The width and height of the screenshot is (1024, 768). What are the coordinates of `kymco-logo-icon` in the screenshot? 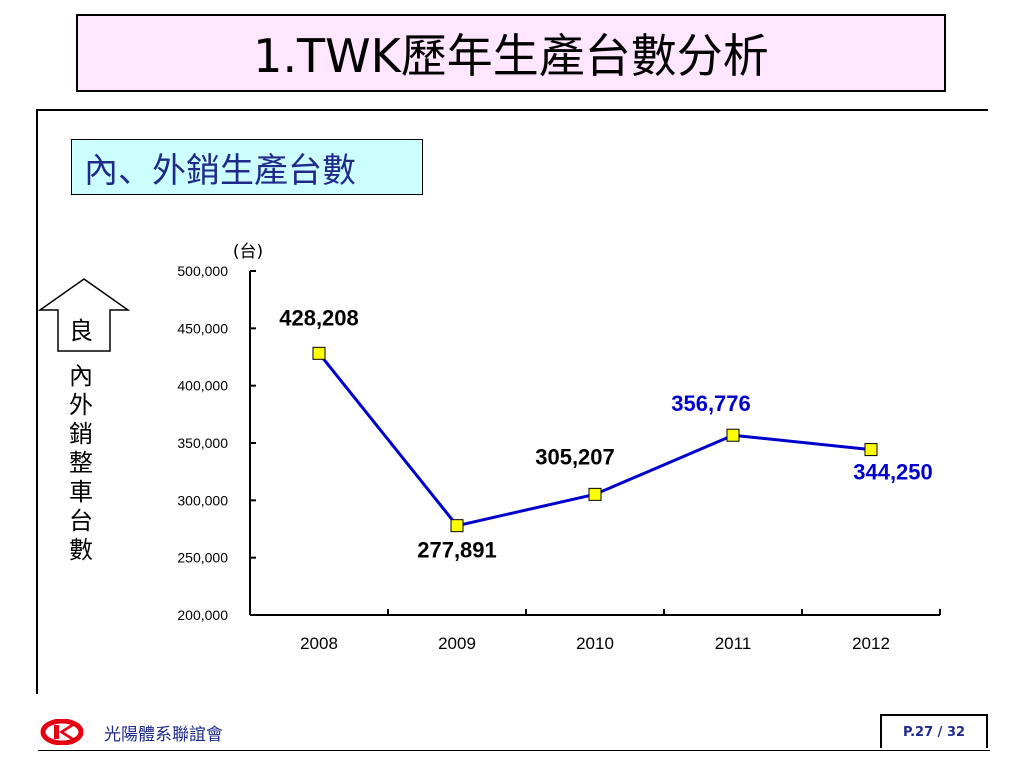 It's located at (62, 732).